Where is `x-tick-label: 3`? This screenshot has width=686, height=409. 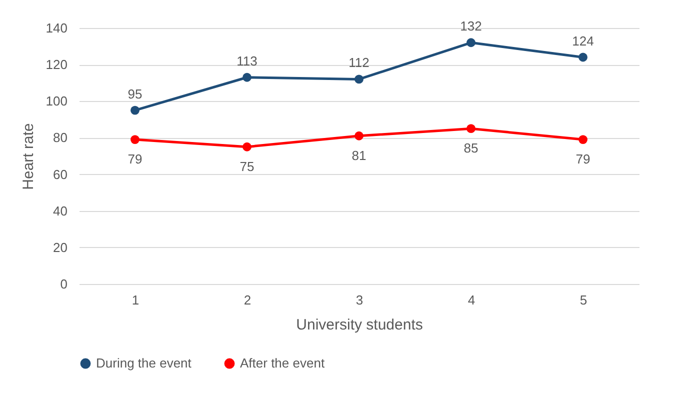 x-tick-label: 3 is located at coordinates (360, 300).